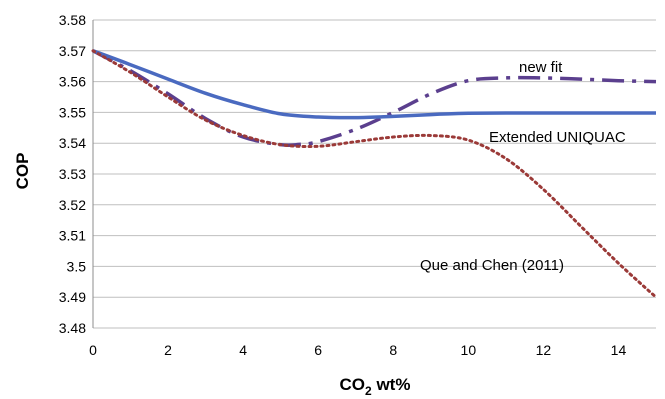 This screenshot has height=399, width=665. What do you see at coordinates (72, 328) in the screenshot?
I see `y-tick-label: 3.48` at bounding box center [72, 328].